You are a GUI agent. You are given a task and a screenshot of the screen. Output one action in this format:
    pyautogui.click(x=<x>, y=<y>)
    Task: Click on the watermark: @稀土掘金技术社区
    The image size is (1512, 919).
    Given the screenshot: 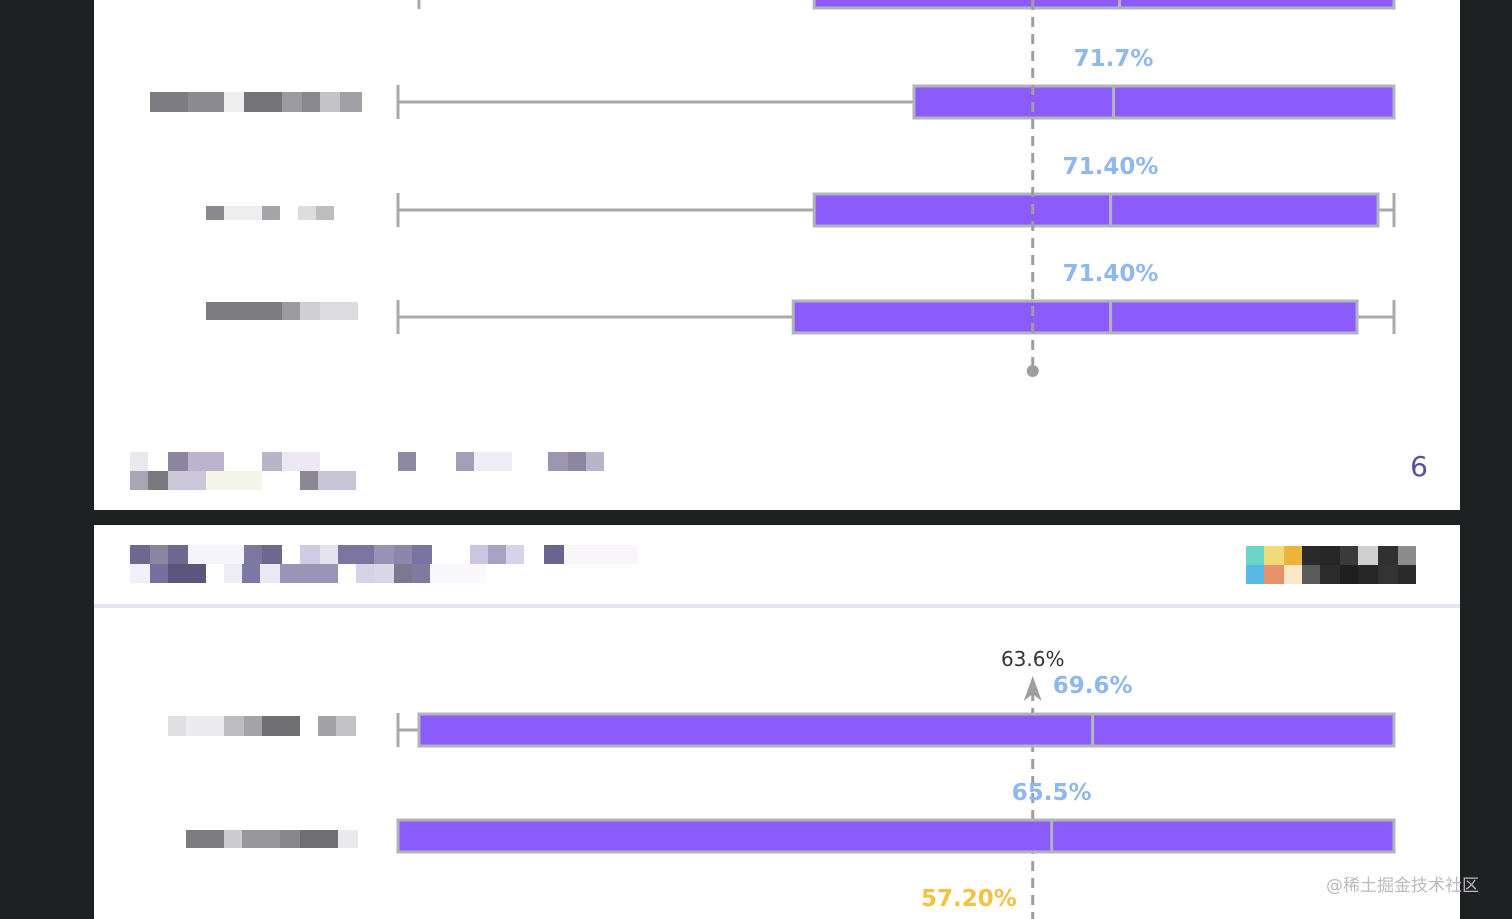 What is the action you would take?
    pyautogui.click(x=1402, y=886)
    